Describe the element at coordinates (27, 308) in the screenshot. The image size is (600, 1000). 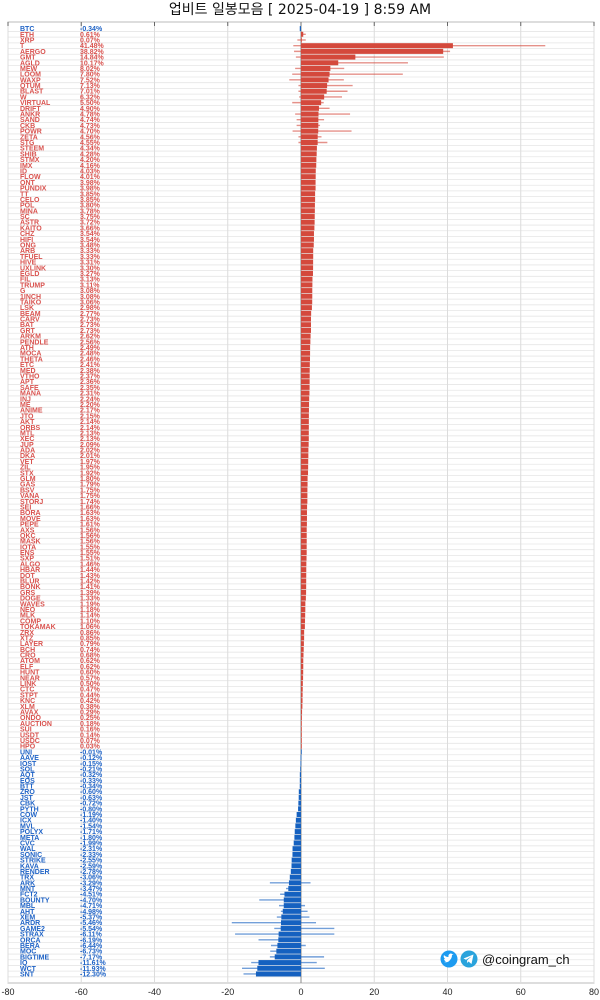
I see `symbol-label: LSK` at that location.